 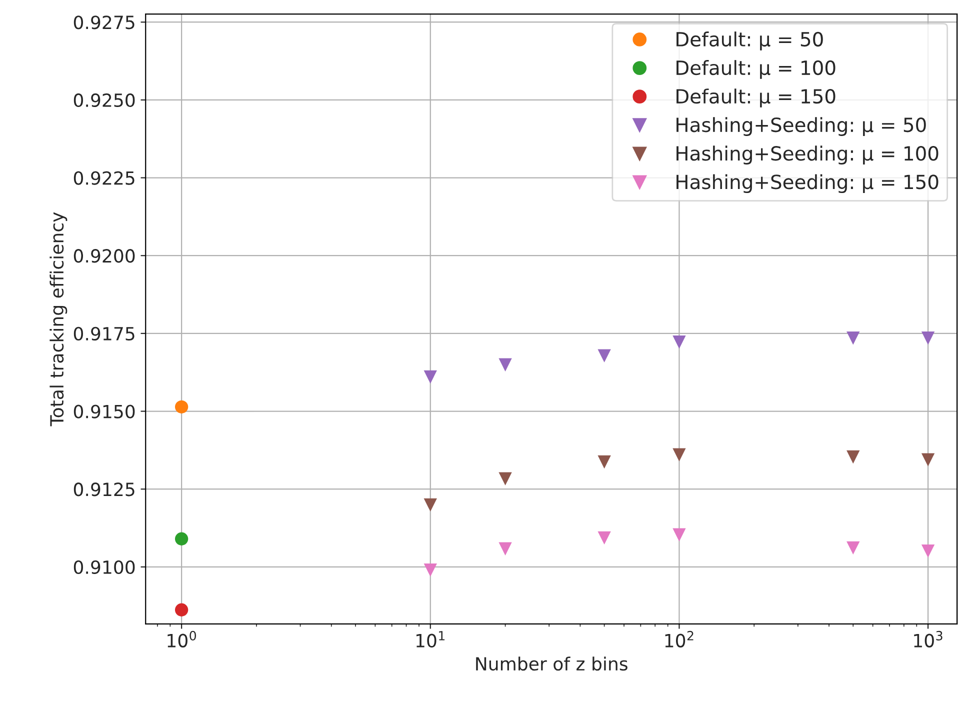 What do you see at coordinates (679, 639) in the screenshot?
I see `x-tick-label: 10$^{2}$` at bounding box center [679, 639].